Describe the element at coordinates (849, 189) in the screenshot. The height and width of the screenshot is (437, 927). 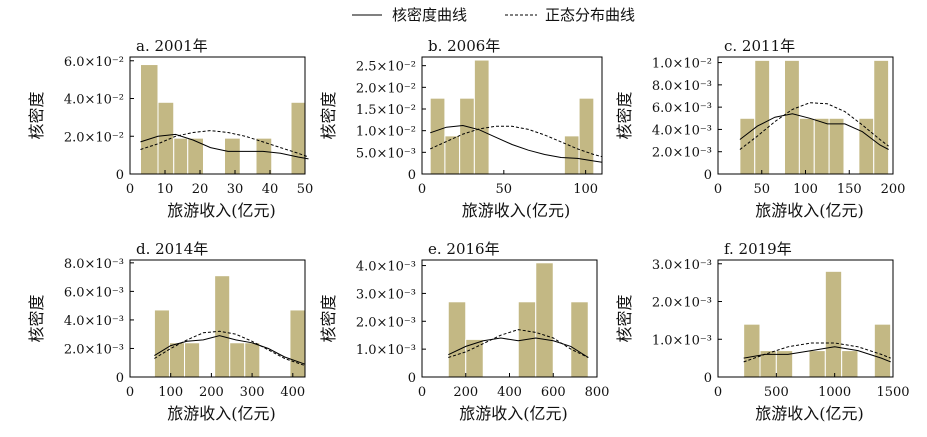
I see `x-tick-label: 150` at that location.